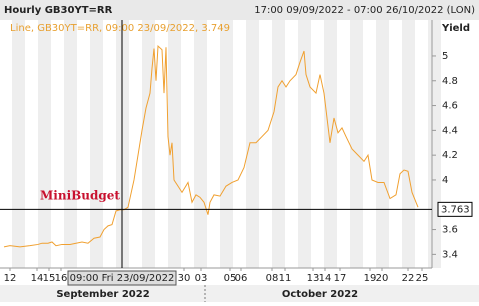 The height and width of the screenshot is (306, 479). I want to click on month-label: September 2022, so click(102, 294).